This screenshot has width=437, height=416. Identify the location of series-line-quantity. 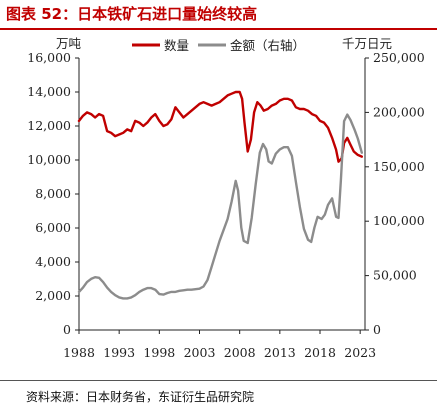
(220, 126).